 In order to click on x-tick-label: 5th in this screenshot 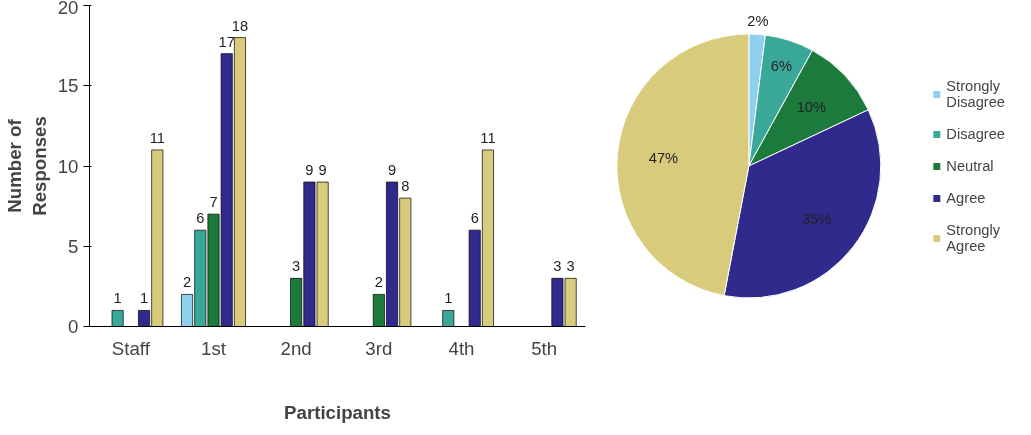, I will do `click(544, 348)`.